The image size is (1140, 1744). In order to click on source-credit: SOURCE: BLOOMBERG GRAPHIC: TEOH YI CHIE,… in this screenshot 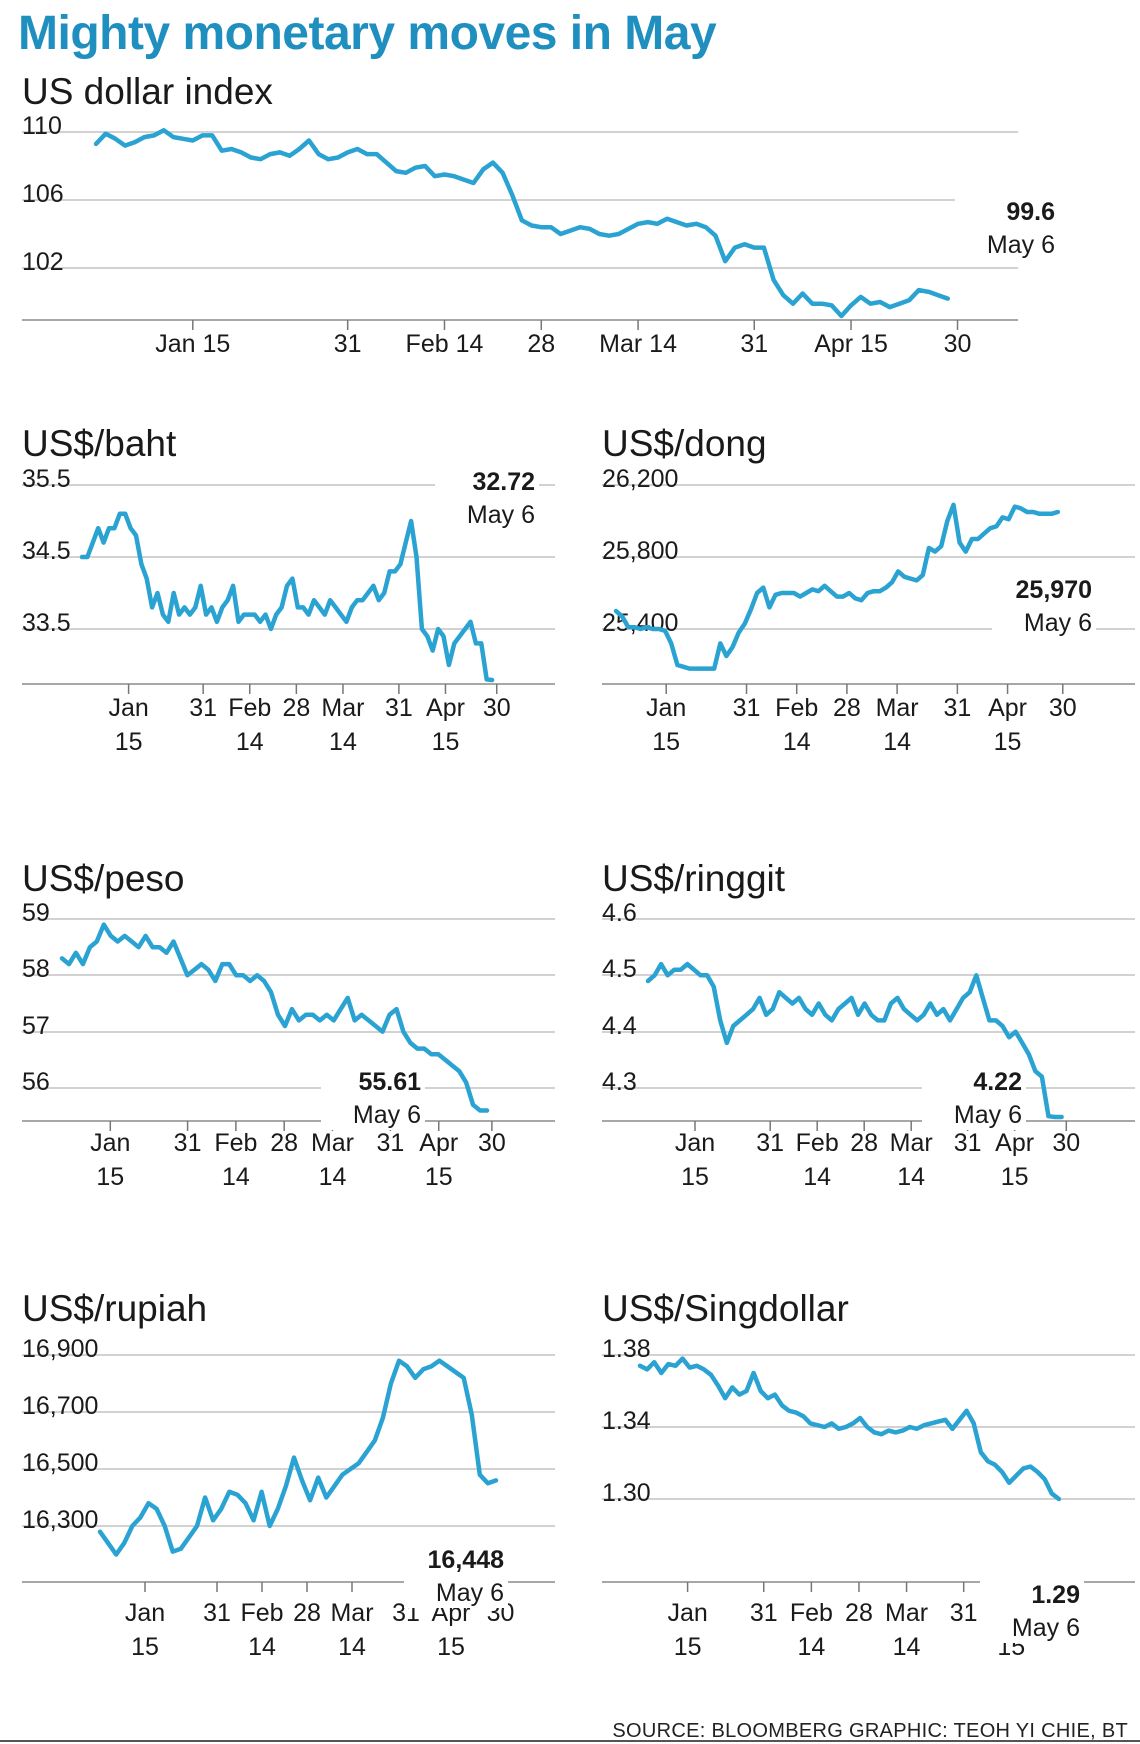, I will do `click(870, 1731)`.